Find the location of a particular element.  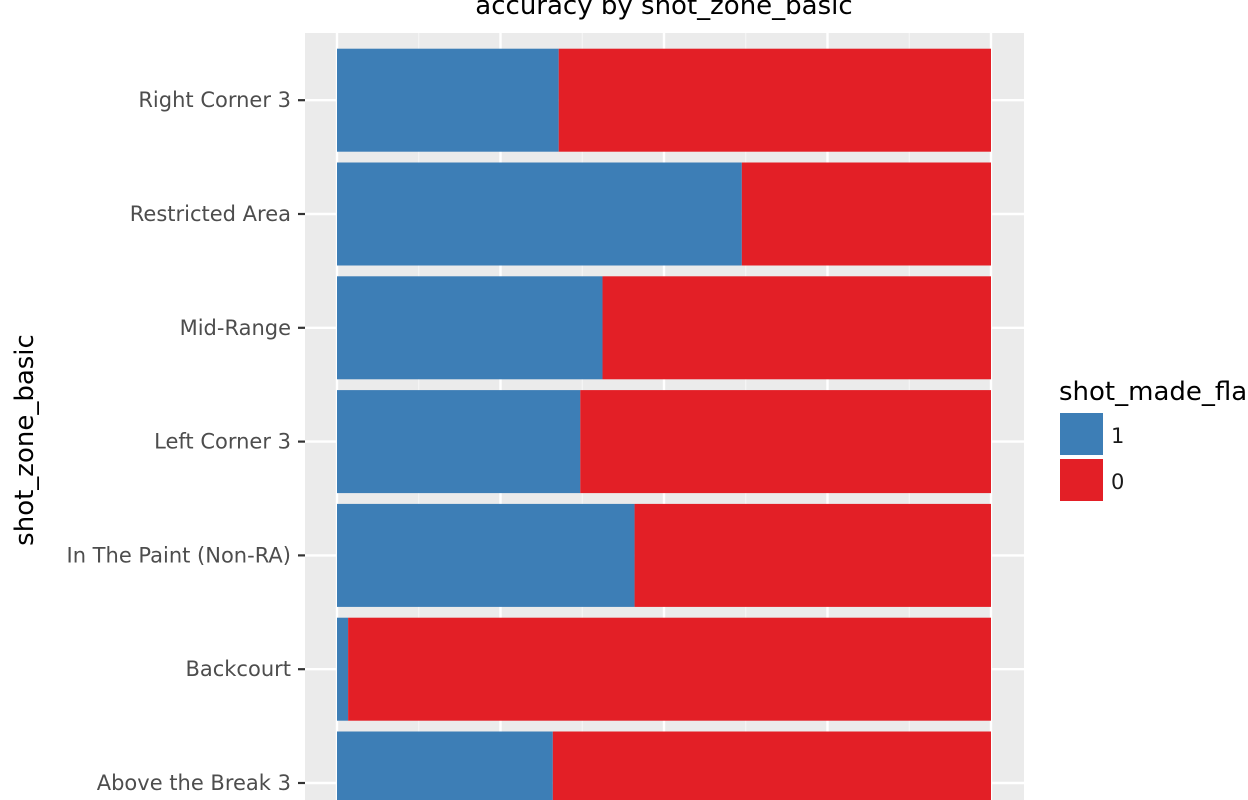

legend-label: 1 is located at coordinates (1117, 436).